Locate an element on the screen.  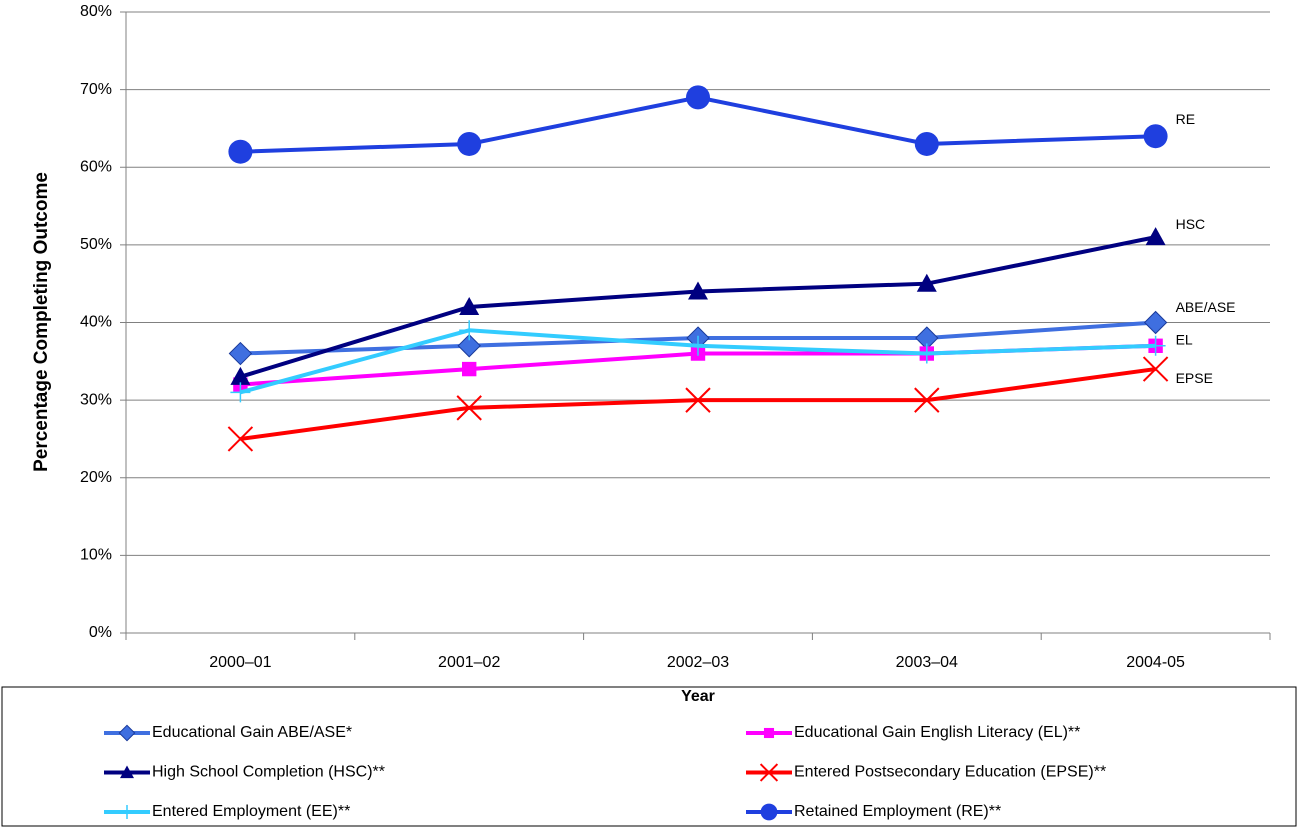
y-tick-label: 10% is located at coordinates (96, 555).